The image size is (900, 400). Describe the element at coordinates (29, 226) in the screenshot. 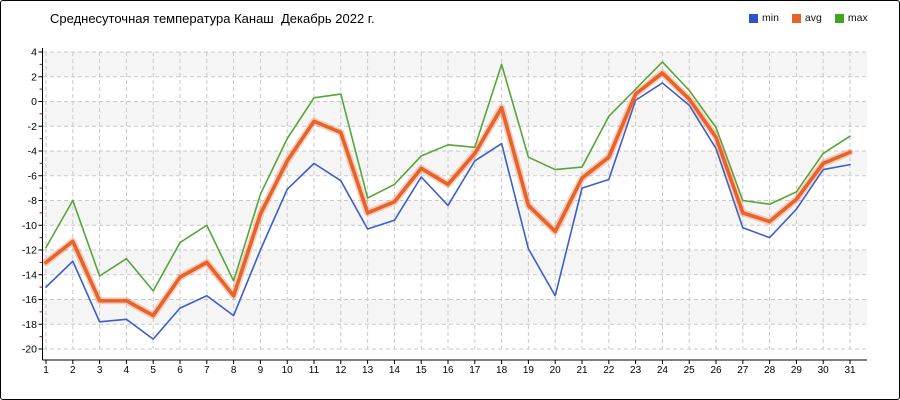

I see `y-tick-label: -10` at that location.